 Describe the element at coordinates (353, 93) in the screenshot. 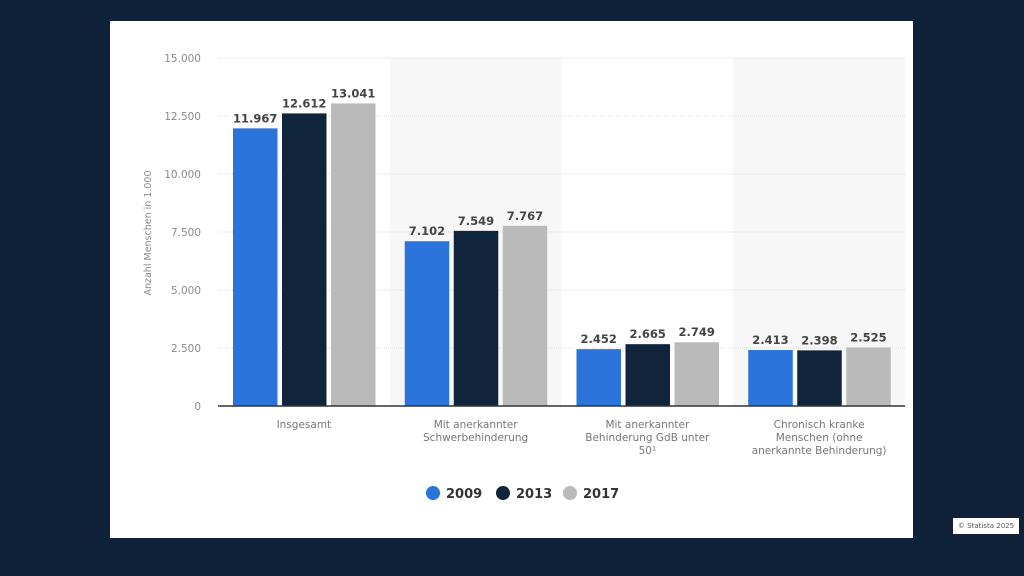

I see `data-label: 13.041` at that location.